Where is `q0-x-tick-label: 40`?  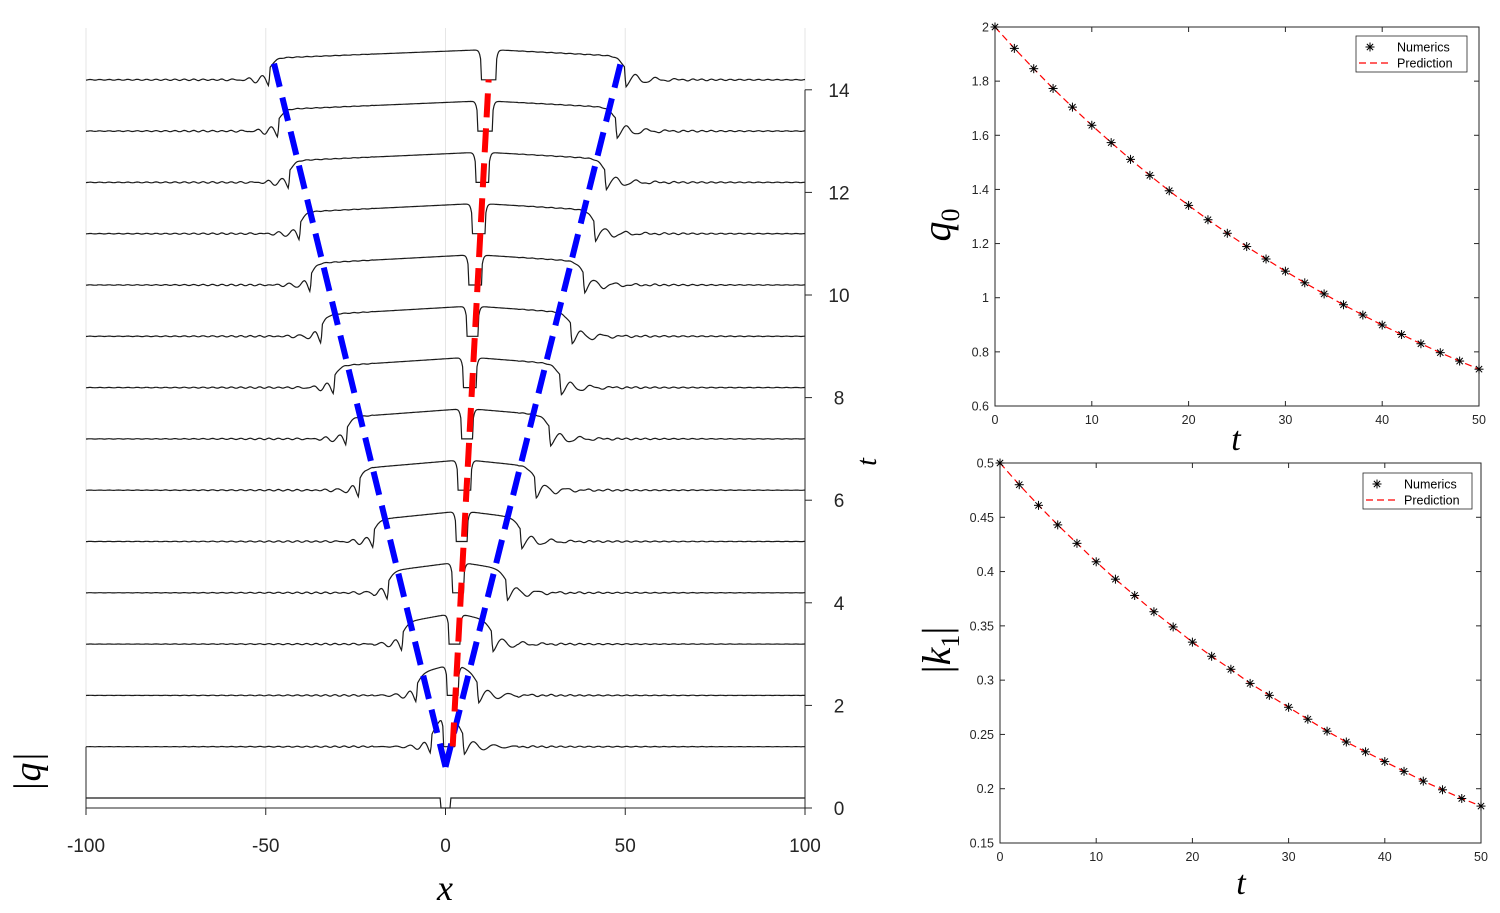 q0-x-tick-label: 40 is located at coordinates (1382, 420).